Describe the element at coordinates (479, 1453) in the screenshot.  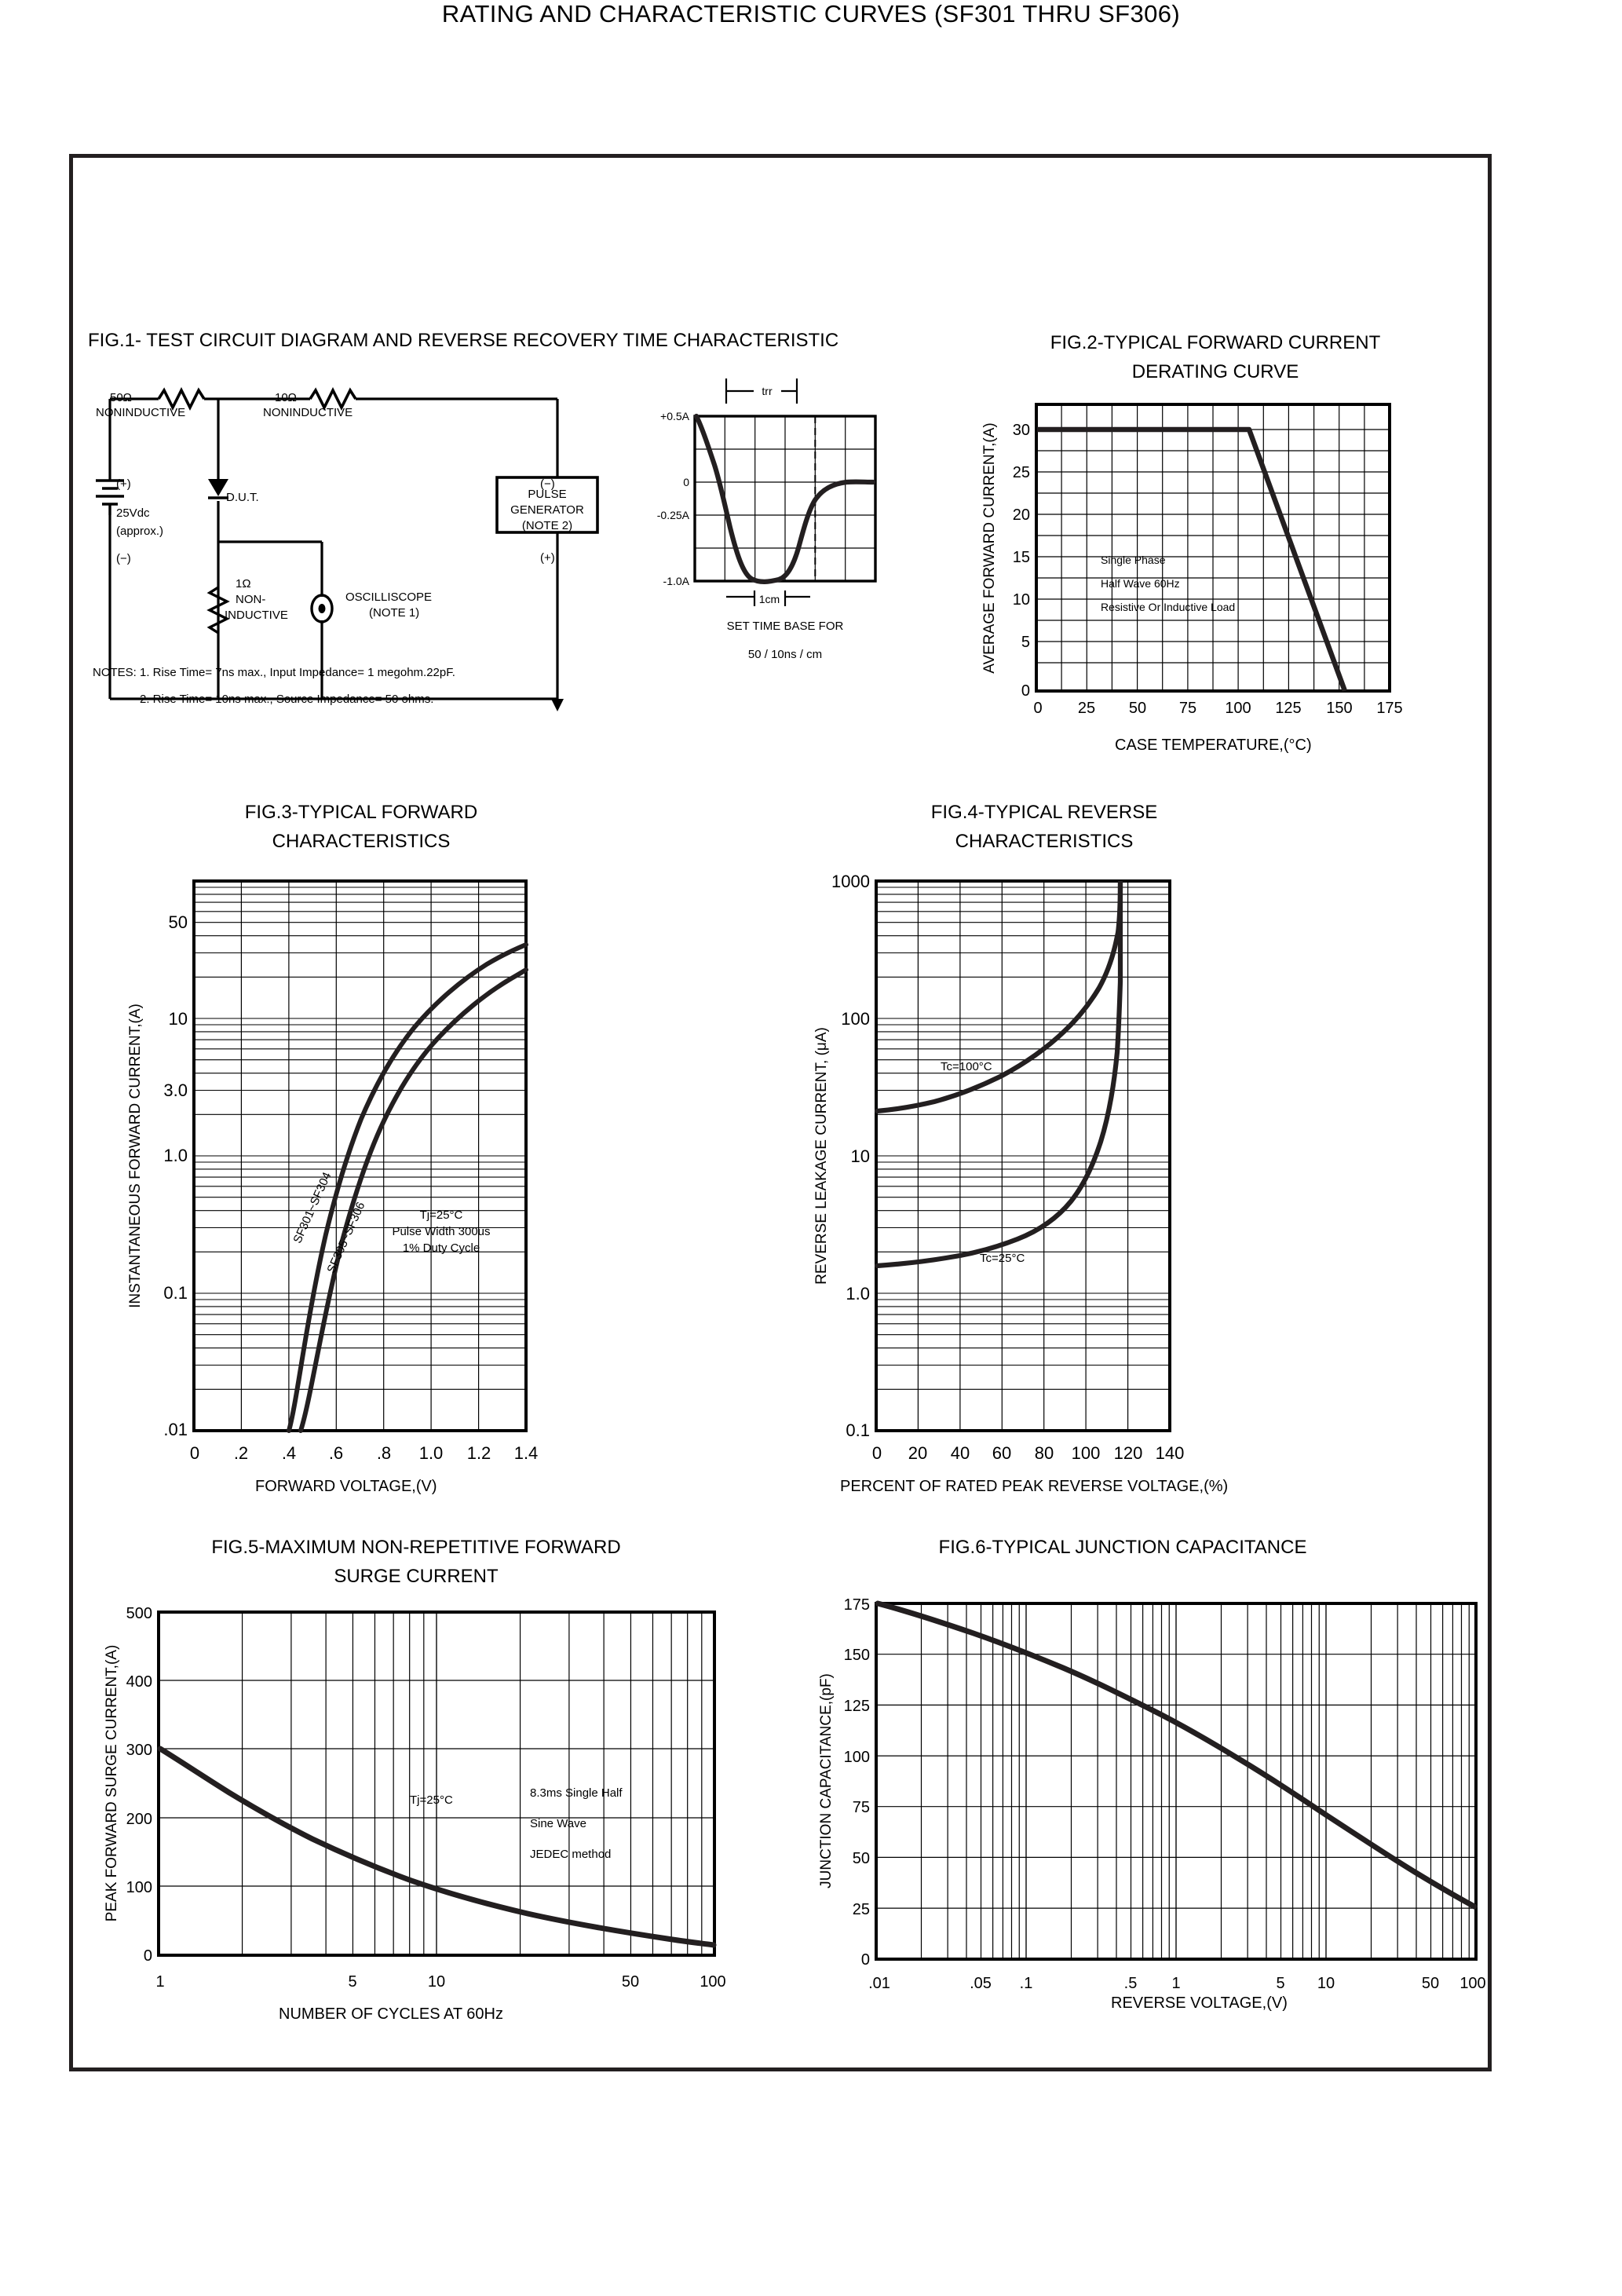
I see `fig3-xtick-12: 1.2` at that location.